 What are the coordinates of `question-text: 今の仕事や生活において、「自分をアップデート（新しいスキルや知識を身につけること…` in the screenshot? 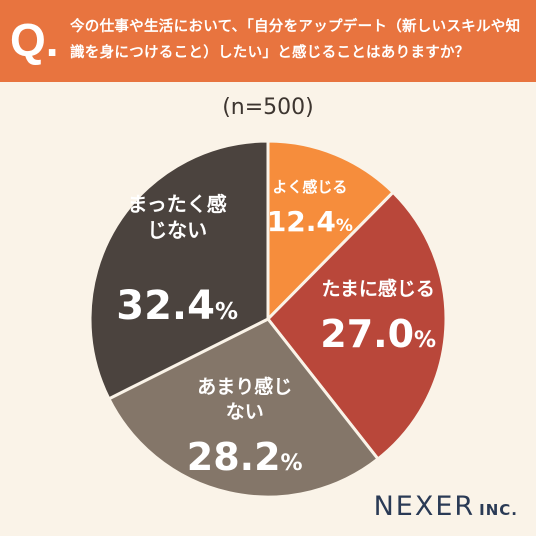 It's located at (295, 40).